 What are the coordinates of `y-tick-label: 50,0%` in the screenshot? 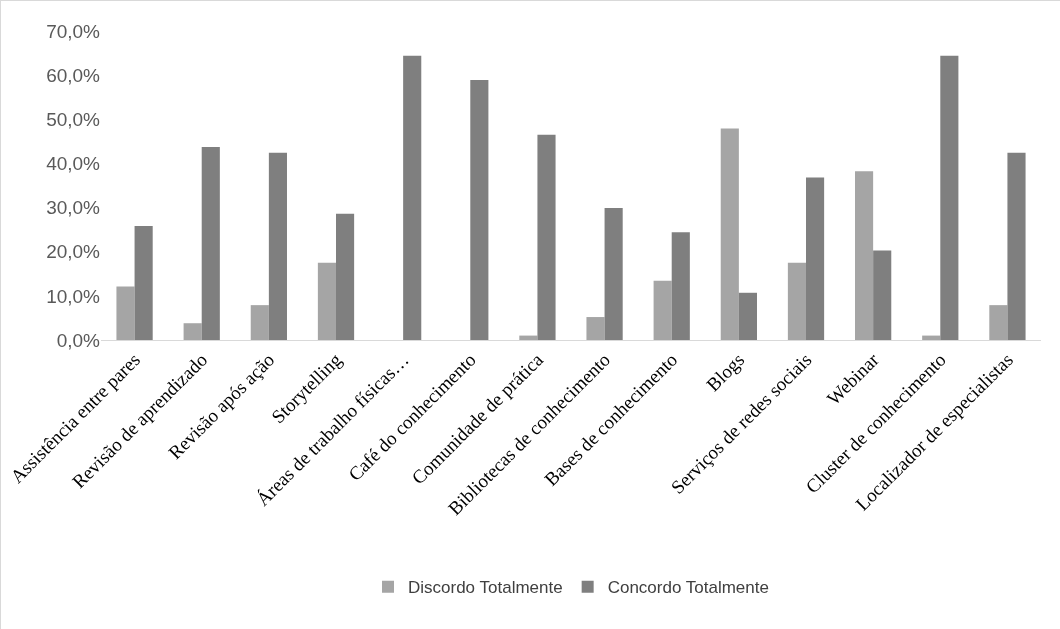 It's located at (73, 119).